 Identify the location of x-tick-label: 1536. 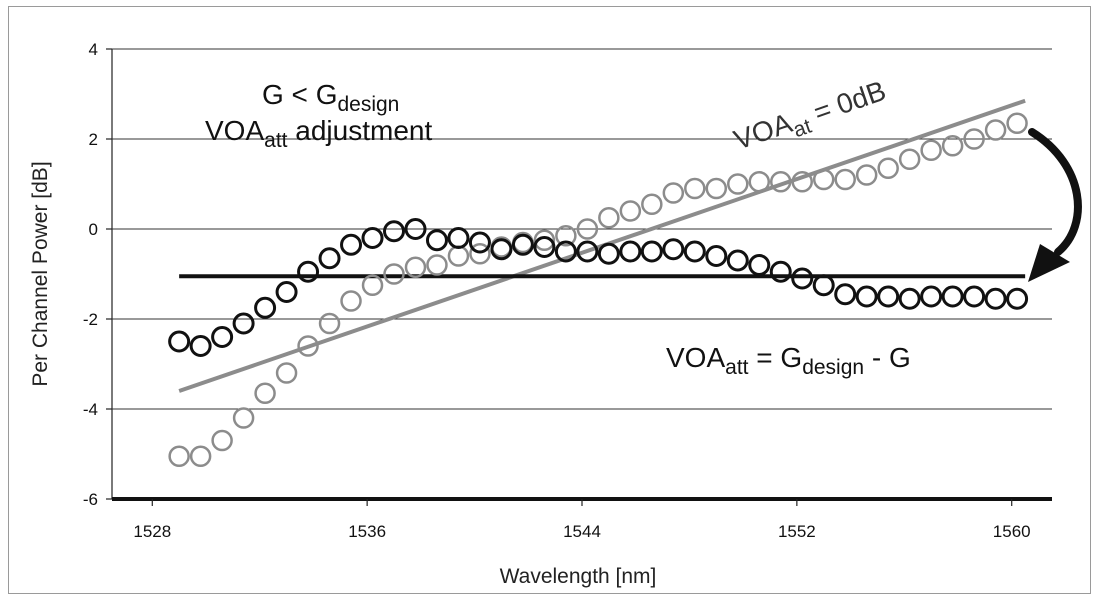
(367, 531).